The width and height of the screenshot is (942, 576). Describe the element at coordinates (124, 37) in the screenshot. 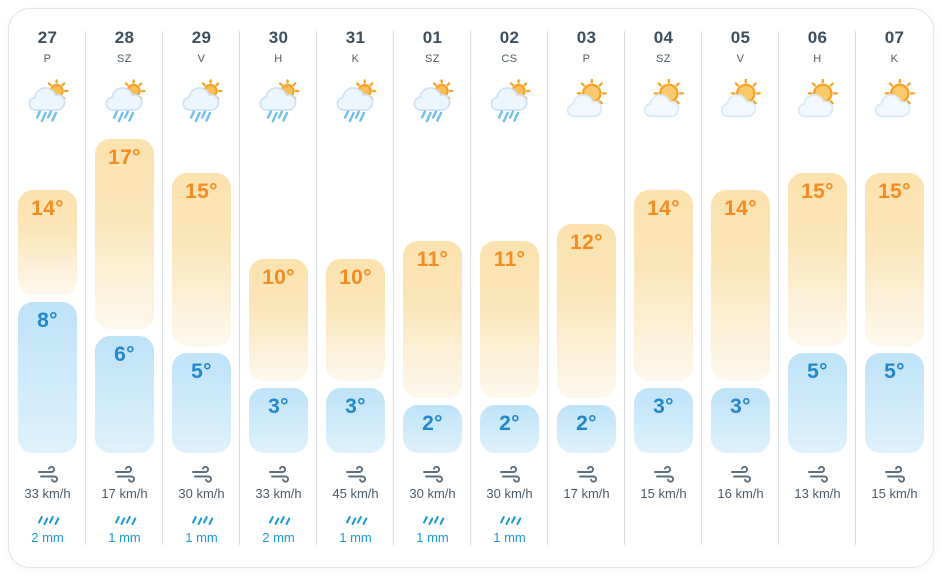

I see `date-number: 28` at that location.